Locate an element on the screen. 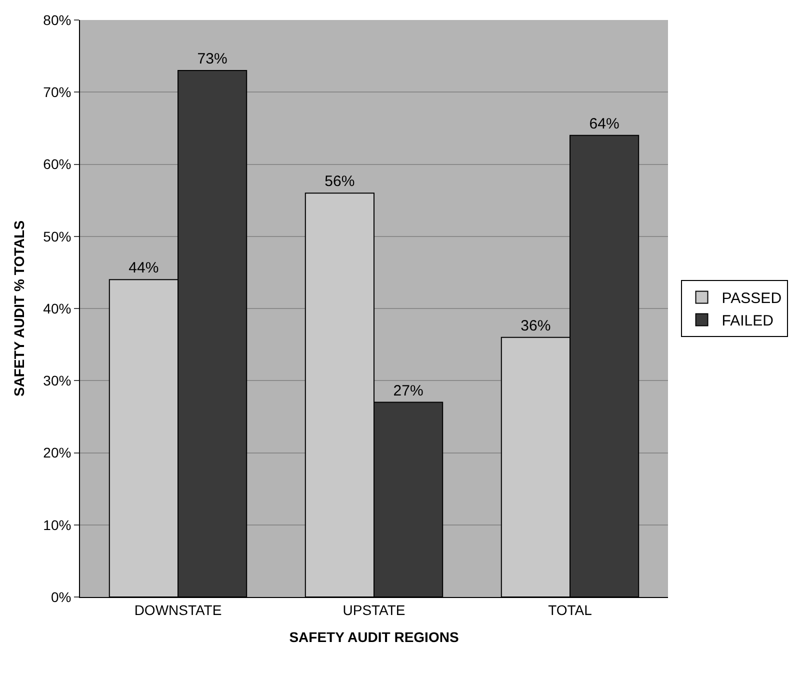 This screenshot has height=677, width=799. data-label: 73% is located at coordinates (212, 59).